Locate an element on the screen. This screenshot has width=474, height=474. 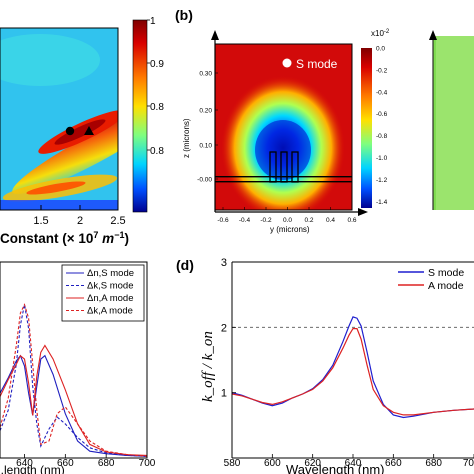
panel-b-legend-dot is located at coordinates (287, 63).